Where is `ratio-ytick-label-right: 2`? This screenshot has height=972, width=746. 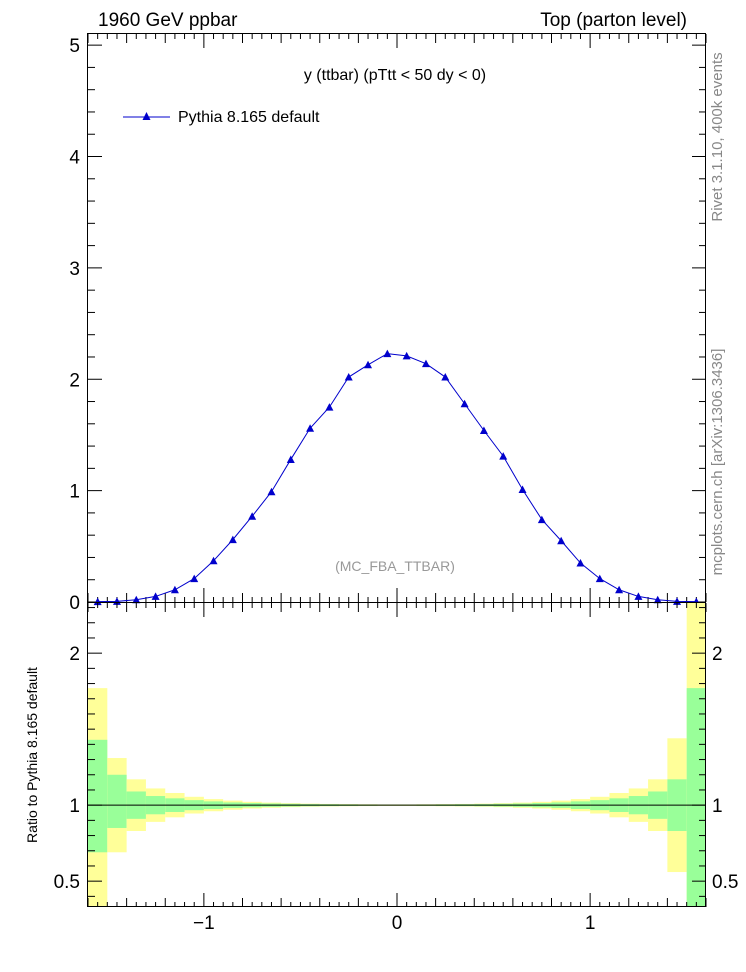
ratio-ytick-label-right: 2 is located at coordinates (717, 654).